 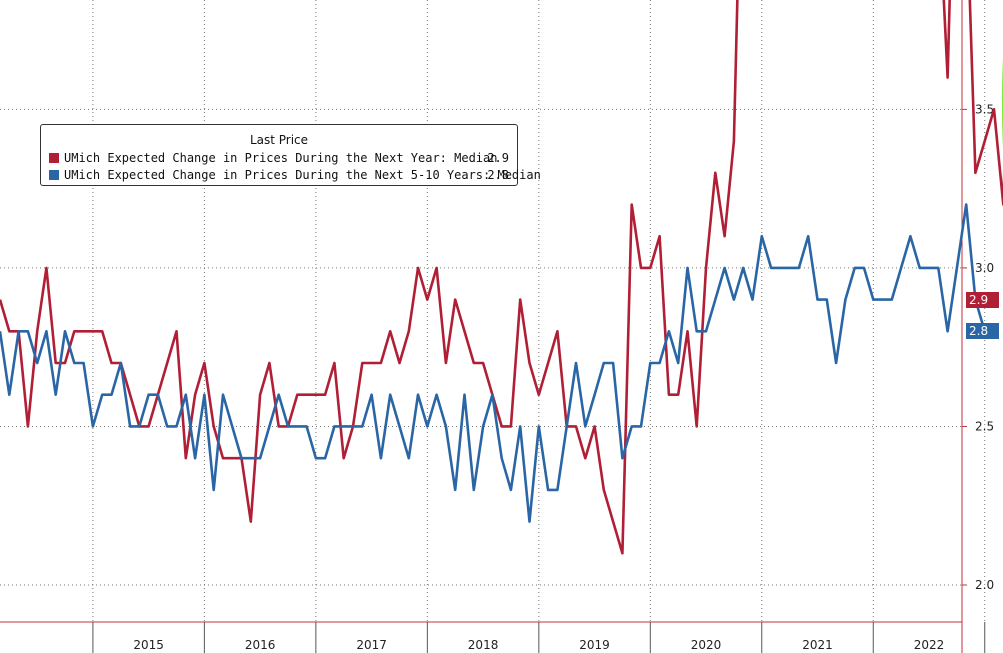 What do you see at coordinates (483, 645) in the screenshot?
I see `x-tick-label: 2018` at bounding box center [483, 645].